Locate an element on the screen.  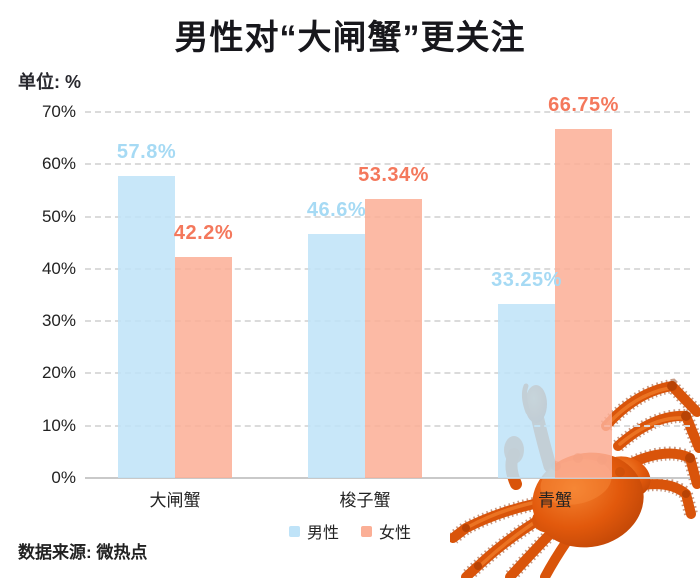
data-source-label: 数据来源: 微热点 is located at coordinates (83, 552).